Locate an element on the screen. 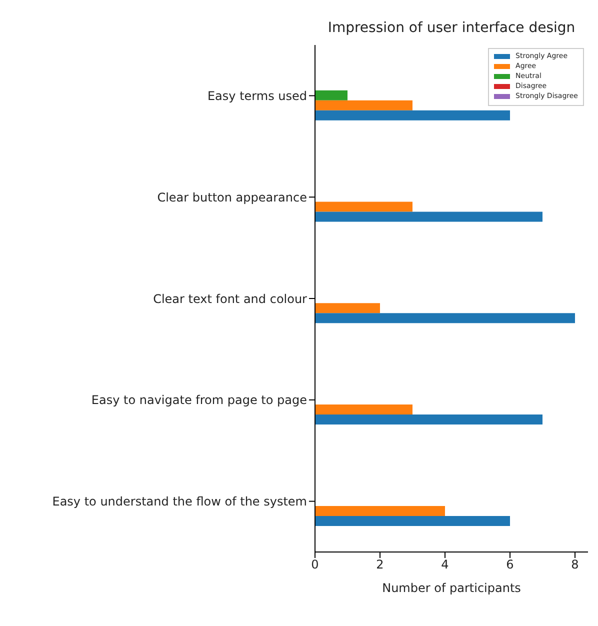 This screenshot has width=598, height=626. y-tick-label: Easy terms used is located at coordinates (257, 95).